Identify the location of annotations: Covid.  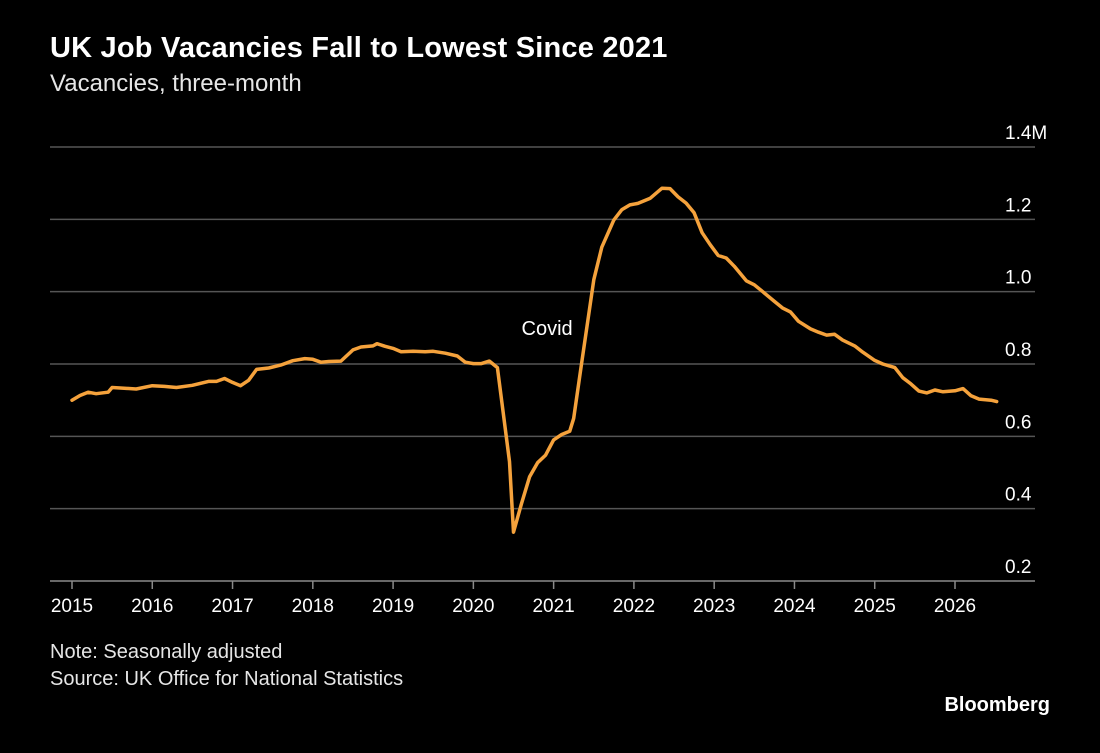
(547, 329).